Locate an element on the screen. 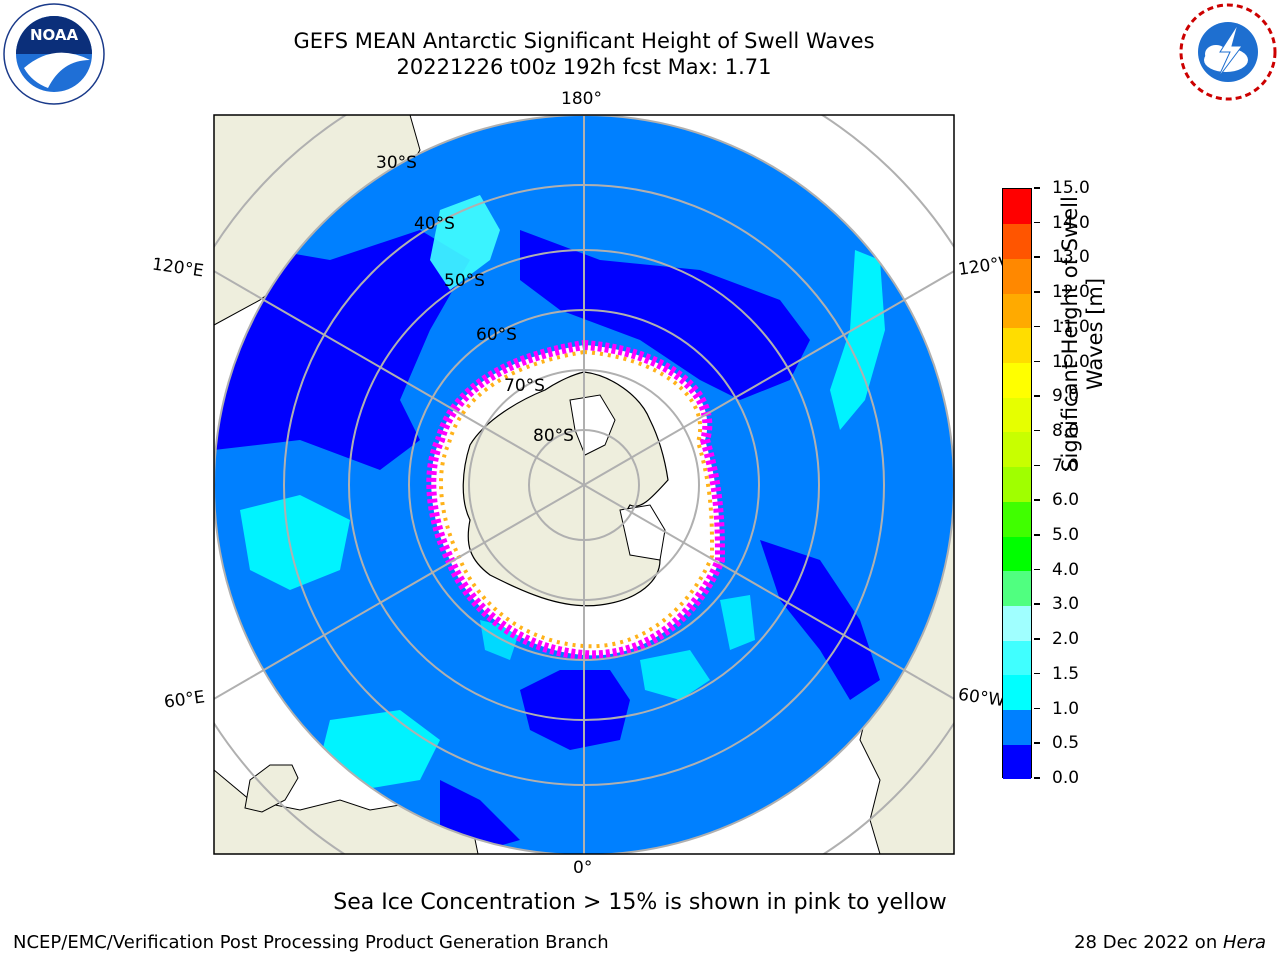 The width and height of the screenshot is (1280, 960). lat-label-30s: 30°S is located at coordinates (396, 163).